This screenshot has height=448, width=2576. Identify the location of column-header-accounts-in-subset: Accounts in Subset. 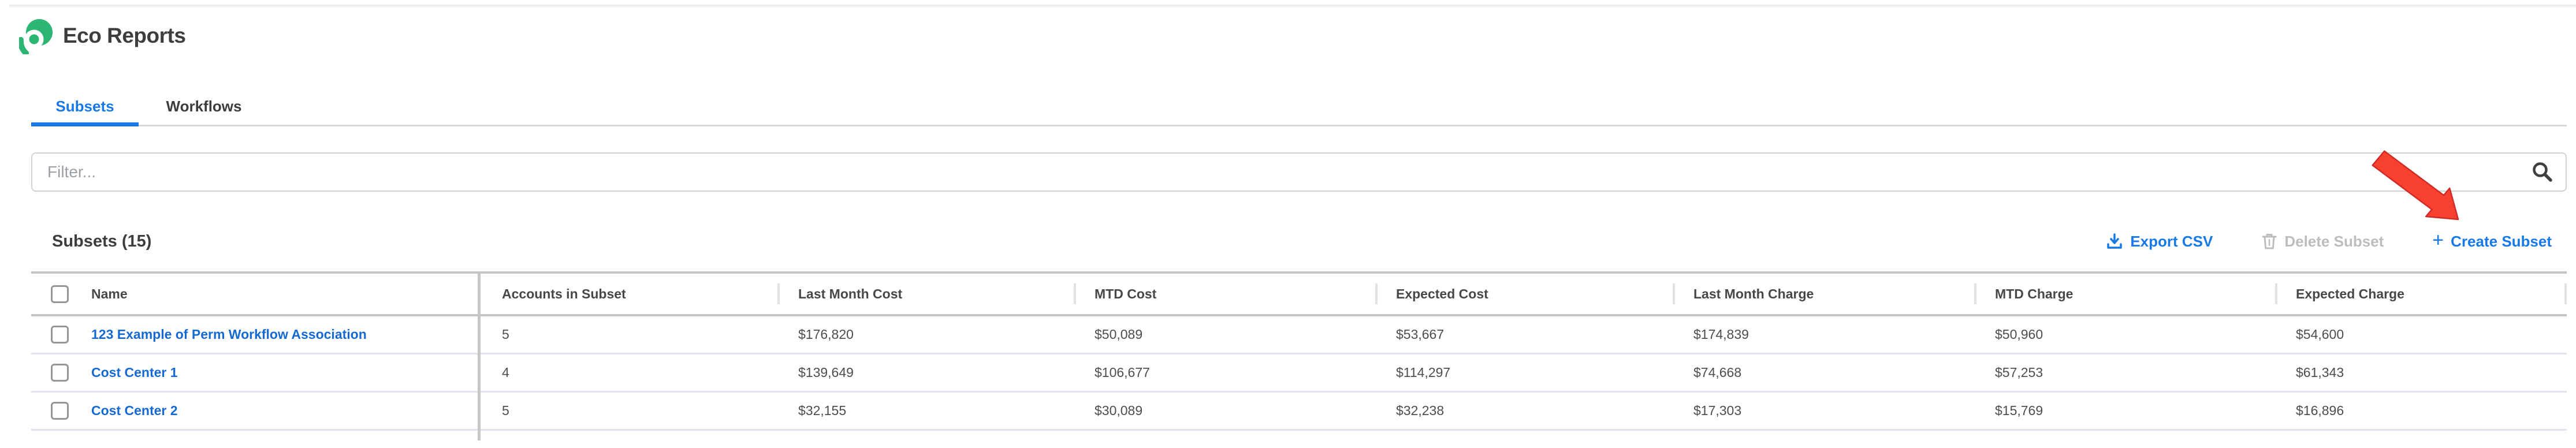
(564, 293).